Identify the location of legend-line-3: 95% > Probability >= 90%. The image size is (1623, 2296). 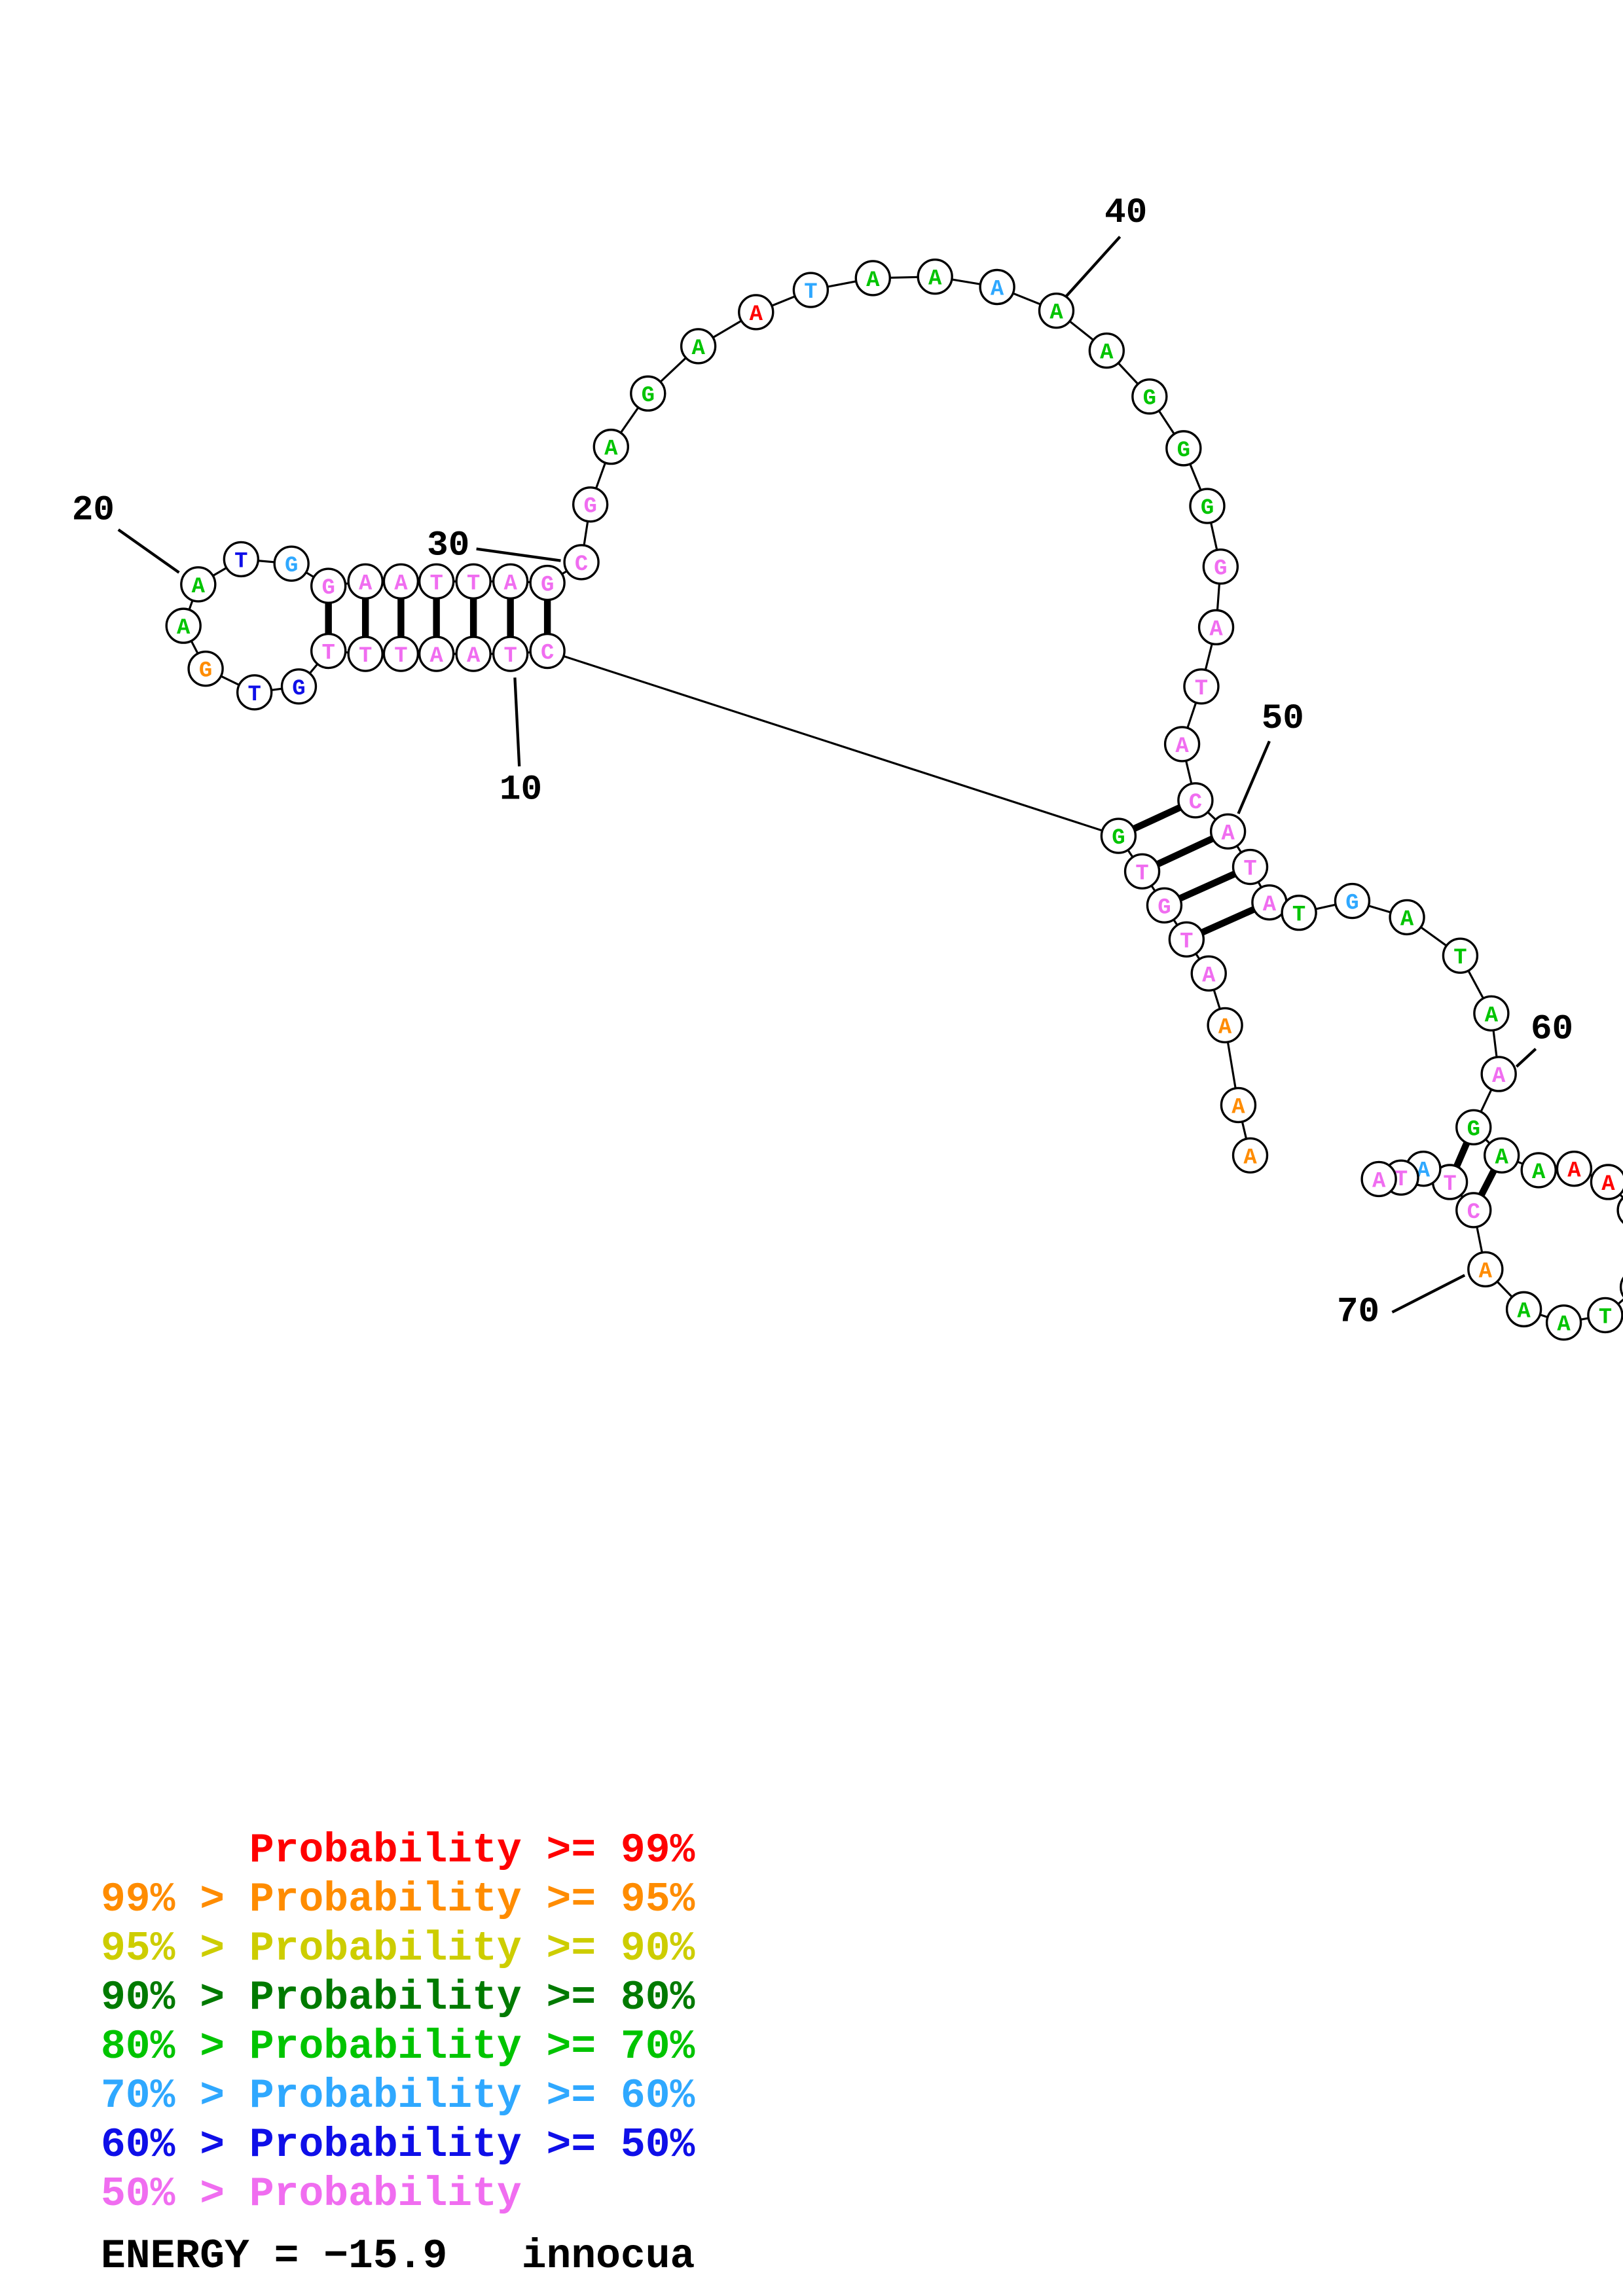
(398, 1949).